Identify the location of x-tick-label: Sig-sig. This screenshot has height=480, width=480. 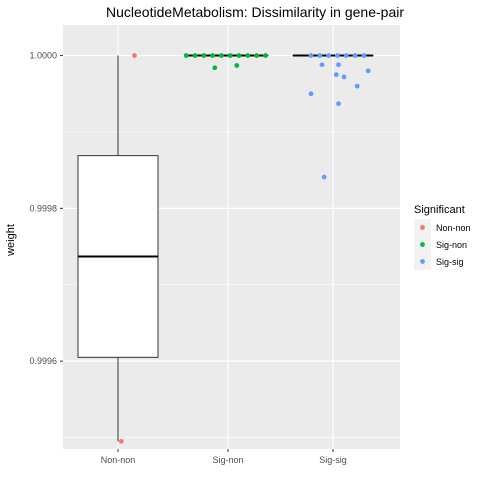
(333, 460).